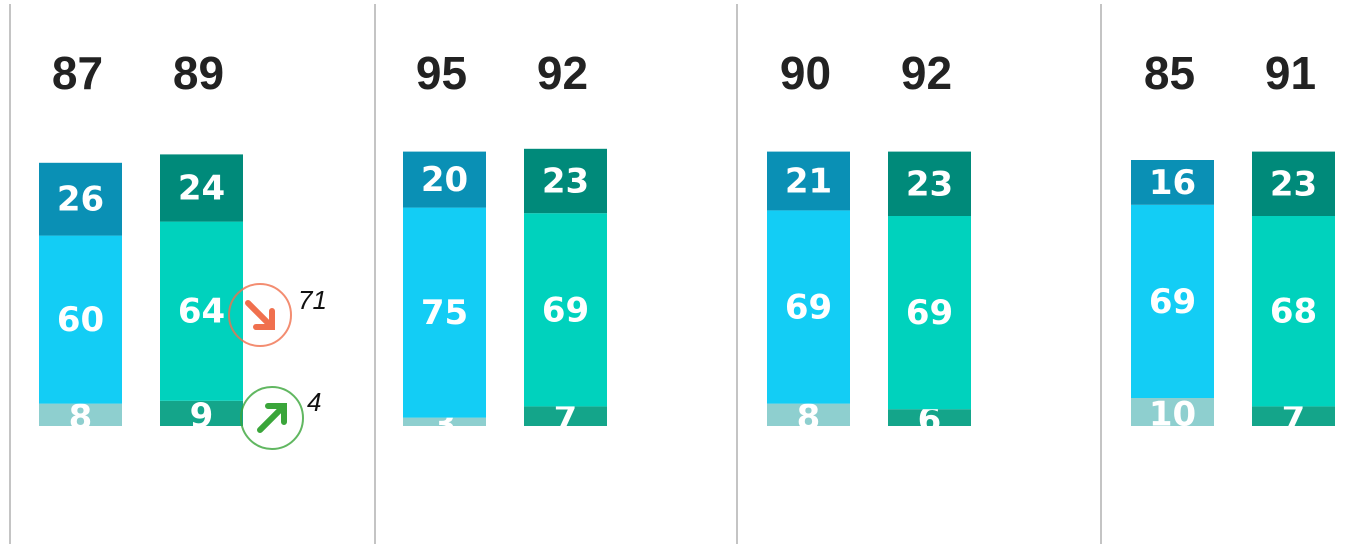 This screenshot has height=548, width=1346. I want to click on segment-label: 16, so click(1172, 183).